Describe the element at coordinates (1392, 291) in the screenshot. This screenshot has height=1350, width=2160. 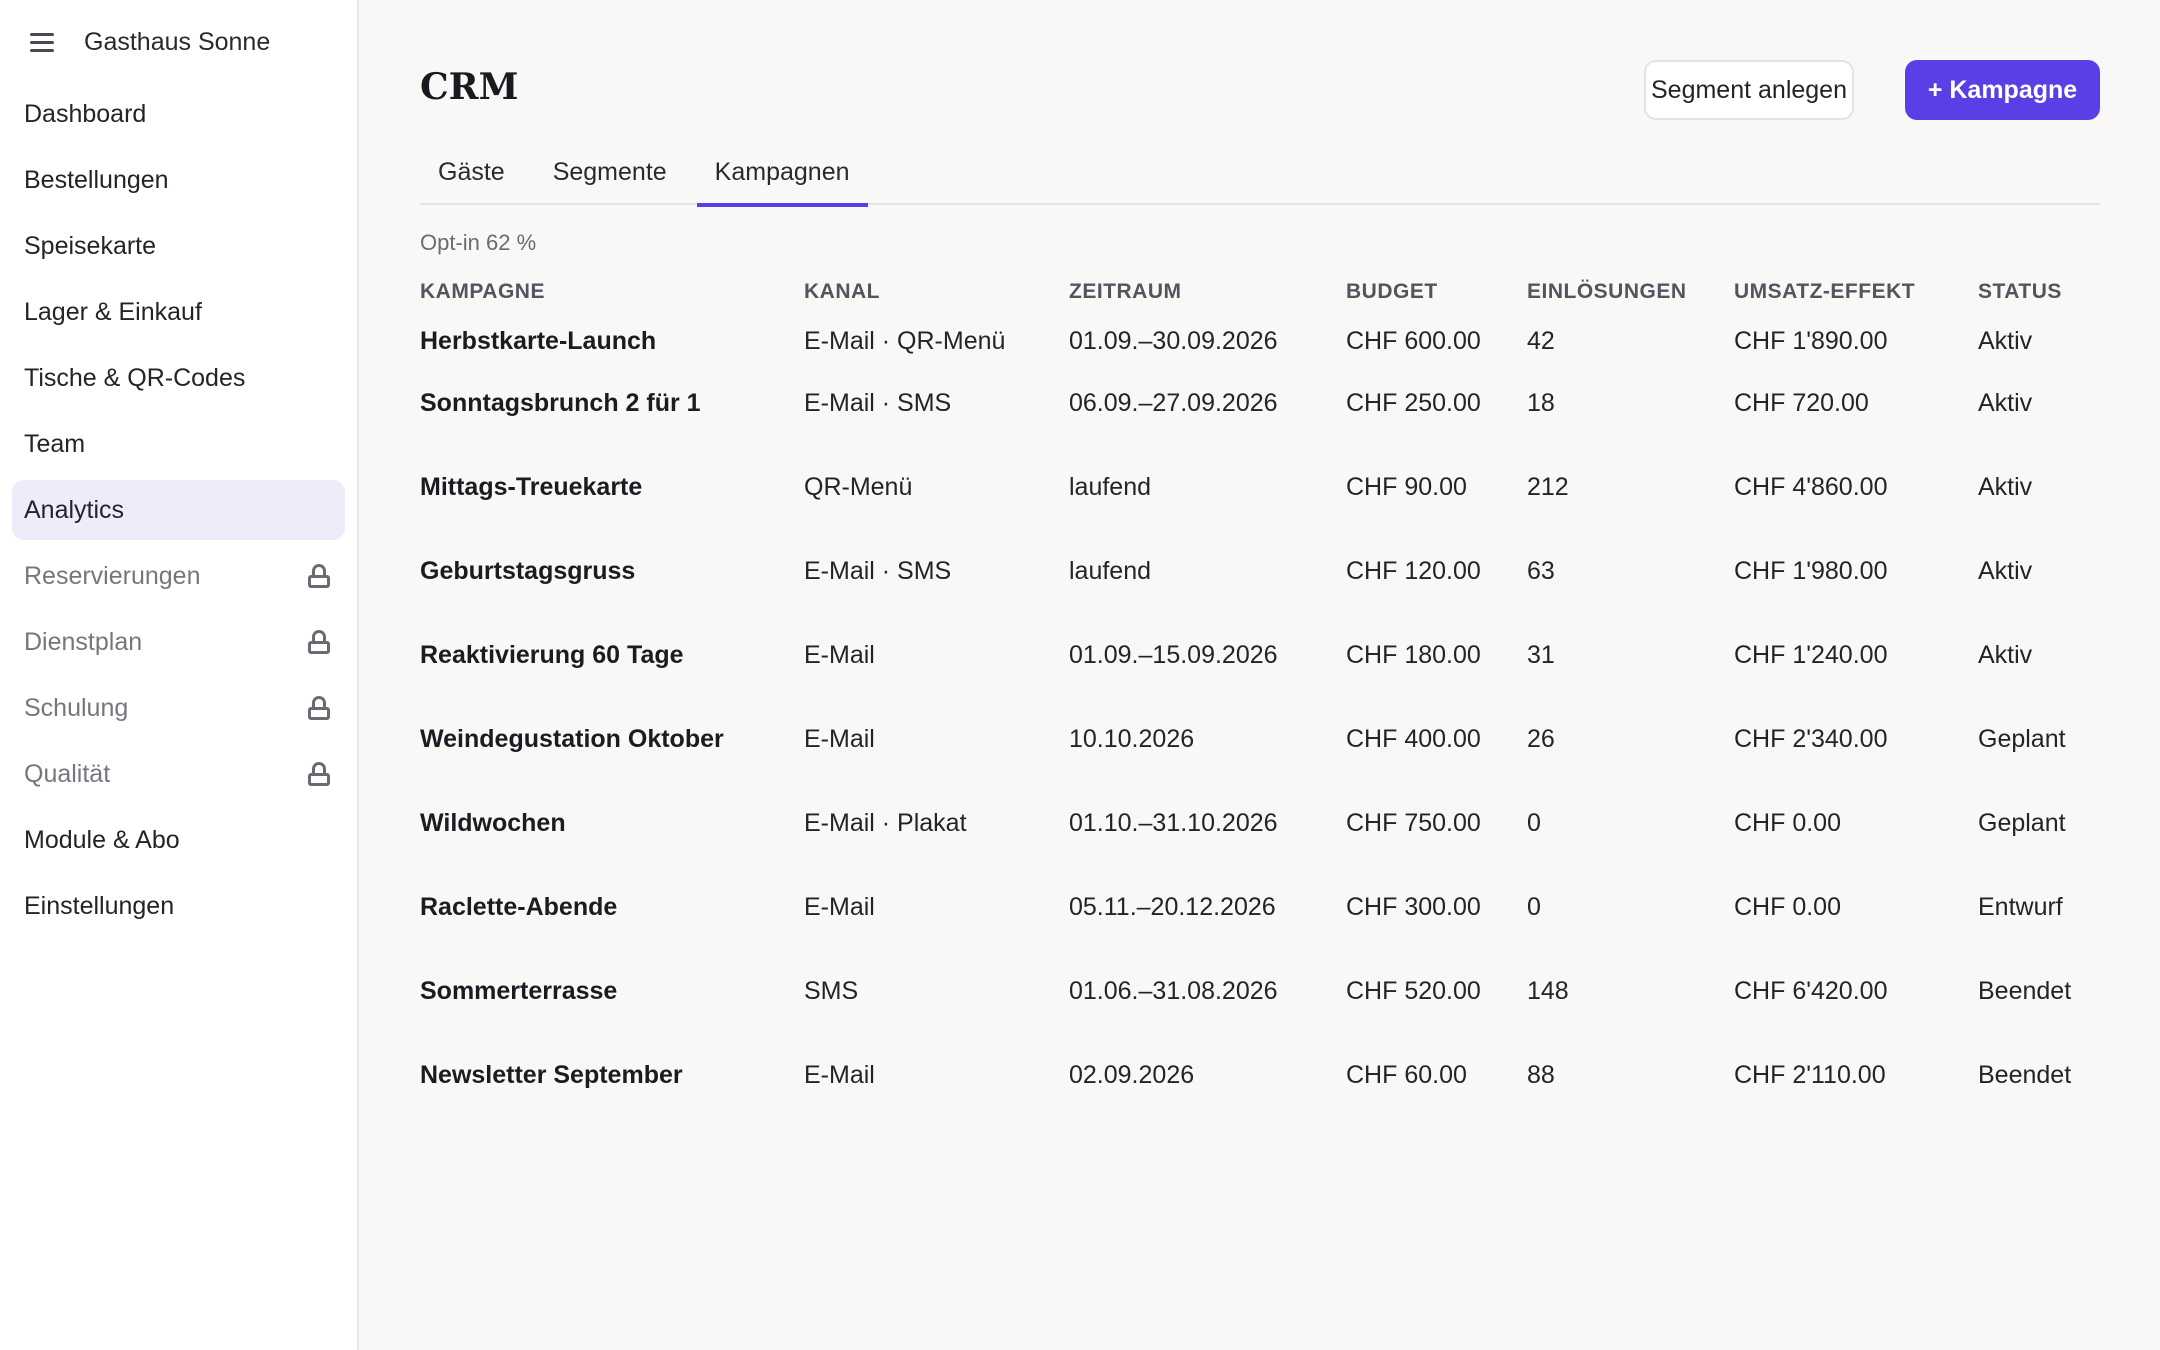
I see `column-header-budget: BUDGET` at that location.